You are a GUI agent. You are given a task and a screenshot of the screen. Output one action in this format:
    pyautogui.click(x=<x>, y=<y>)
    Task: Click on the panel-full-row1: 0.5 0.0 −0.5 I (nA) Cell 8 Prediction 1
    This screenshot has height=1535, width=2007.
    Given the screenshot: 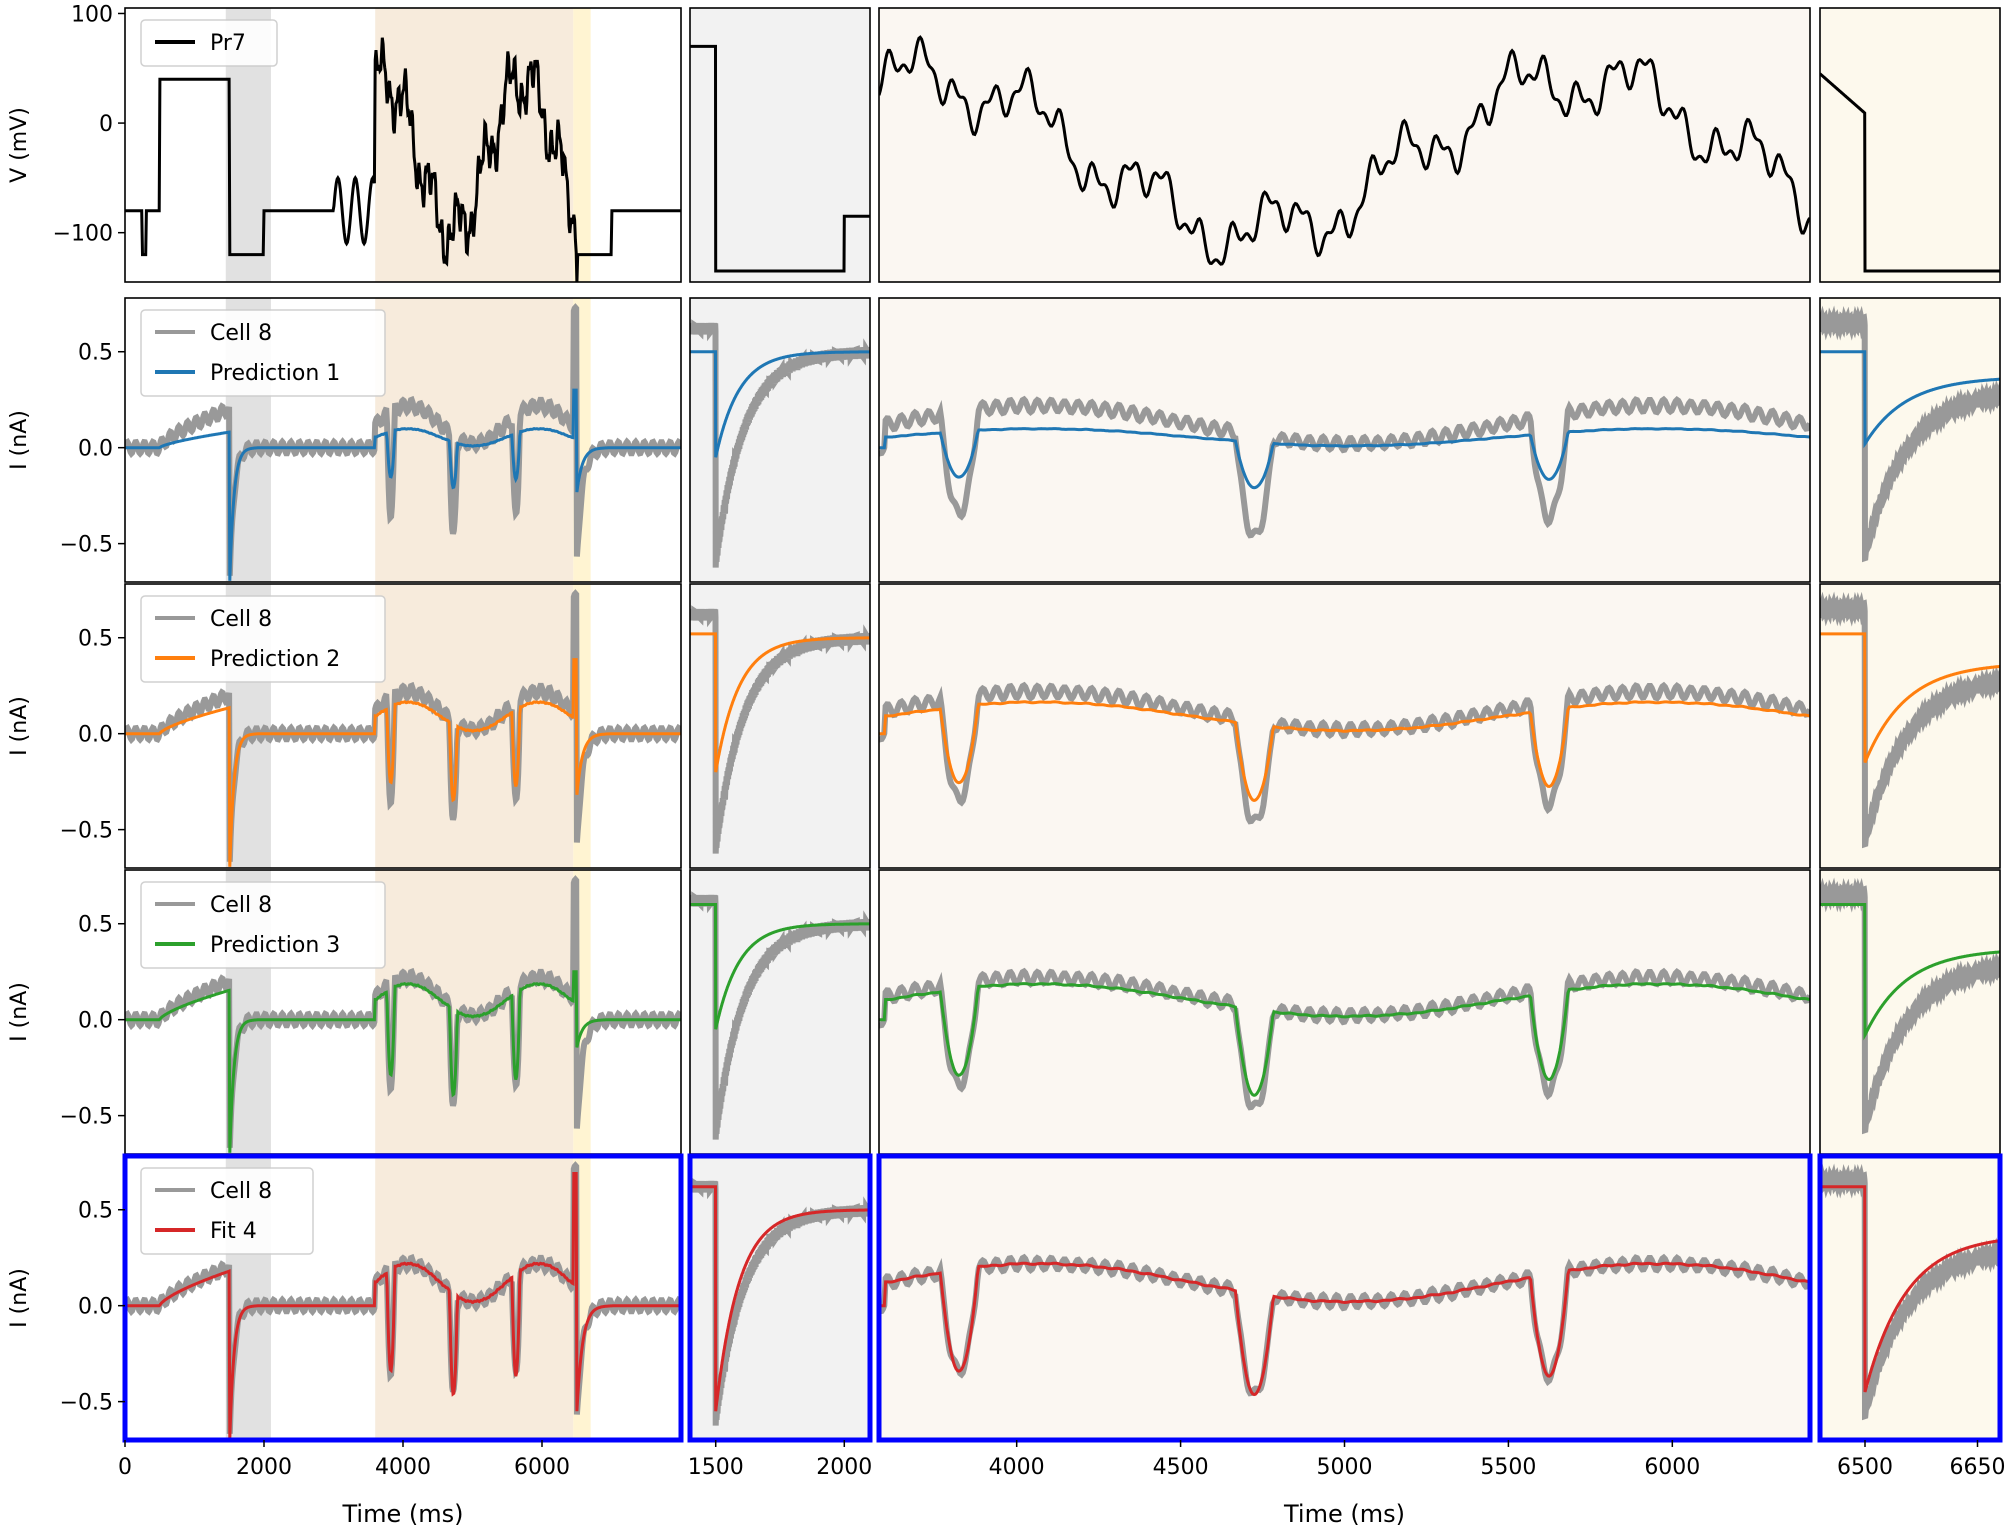 What is the action you would take?
    pyautogui.click(x=344, y=440)
    